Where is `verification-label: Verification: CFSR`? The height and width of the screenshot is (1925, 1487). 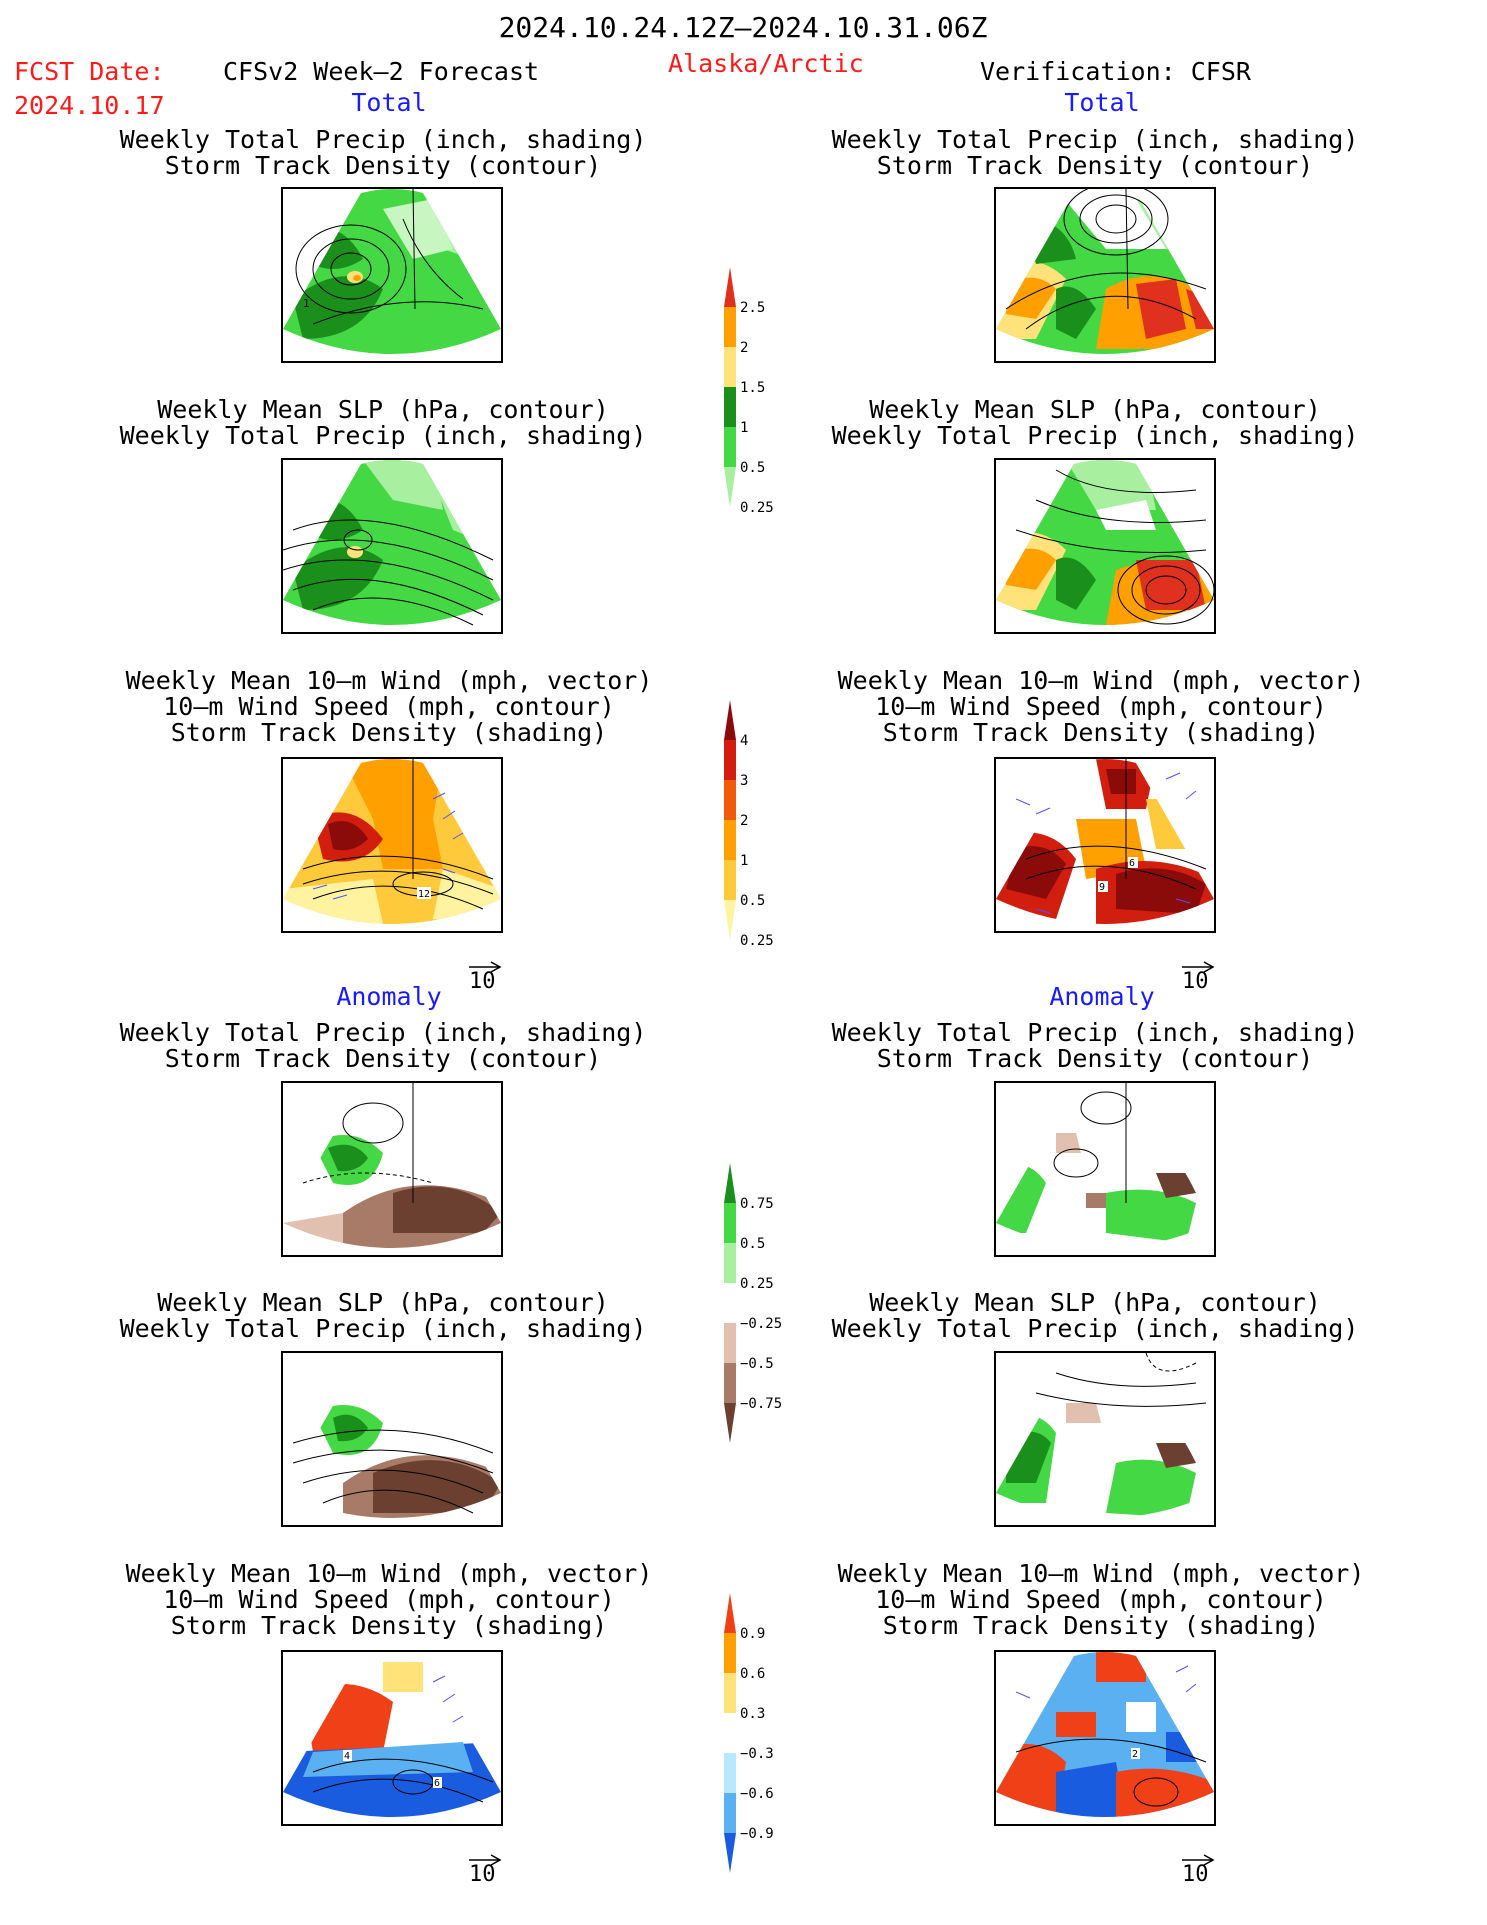
verification-label: Verification: CFSR is located at coordinates (1115, 71).